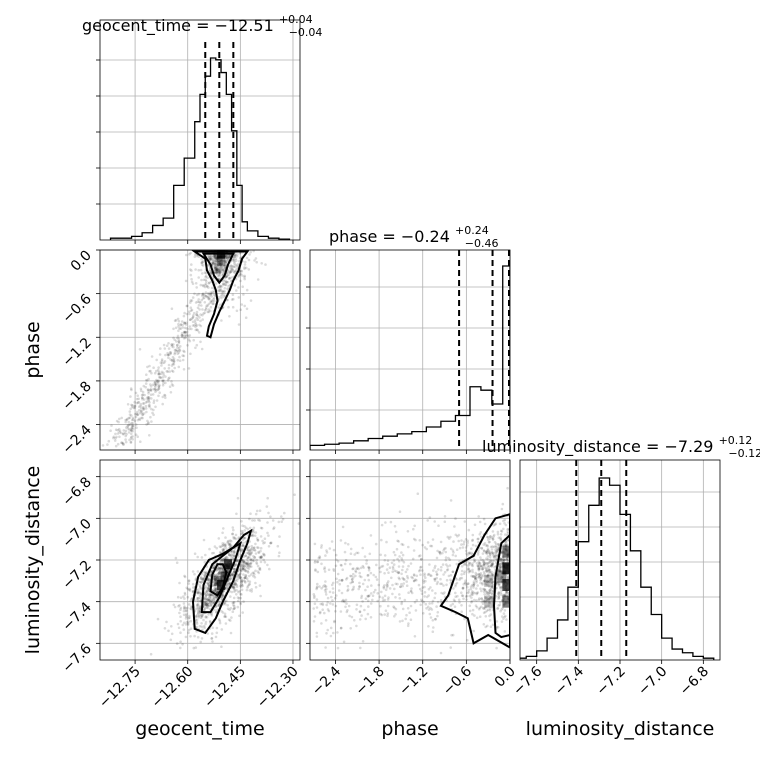 The width and height of the screenshot is (760, 760). I want to click on contour-outer, so click(474, 581).